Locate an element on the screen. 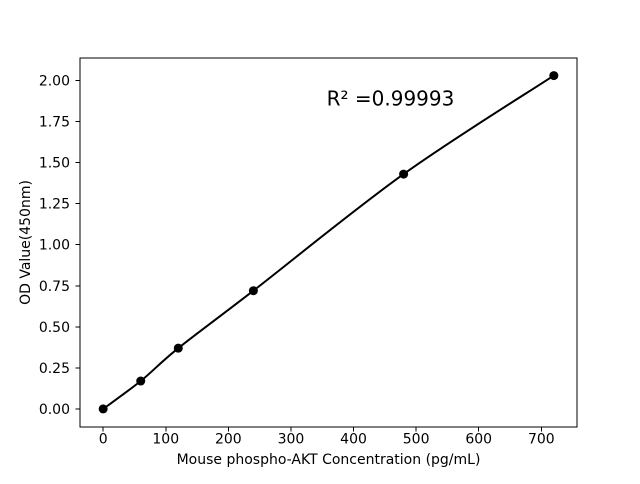 The image size is (640, 484). y-tick-label: 0.50 is located at coordinates (54, 328).